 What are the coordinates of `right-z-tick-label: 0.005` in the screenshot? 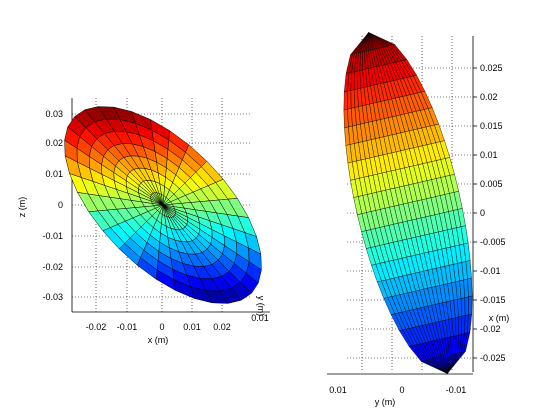 It's located at (491, 184).